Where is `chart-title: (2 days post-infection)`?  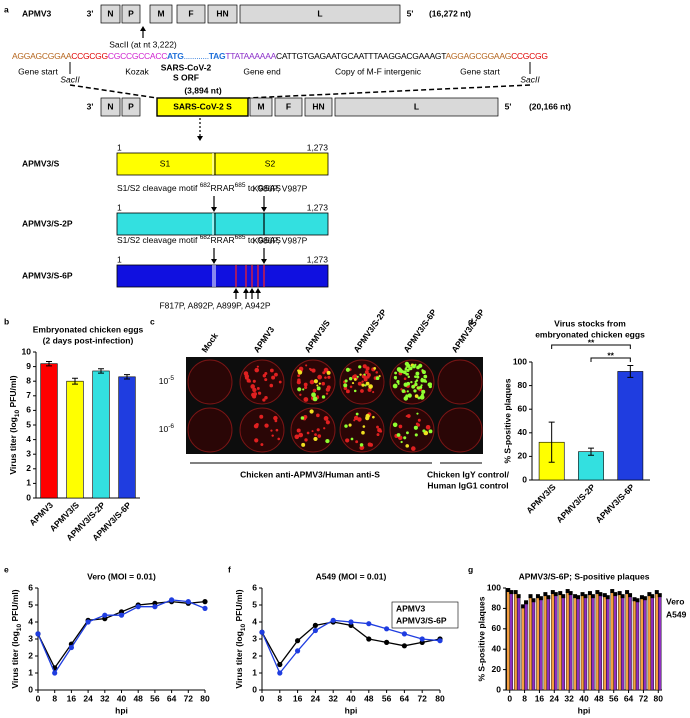 chart-title: (2 days post-infection) is located at coordinates (88, 340).